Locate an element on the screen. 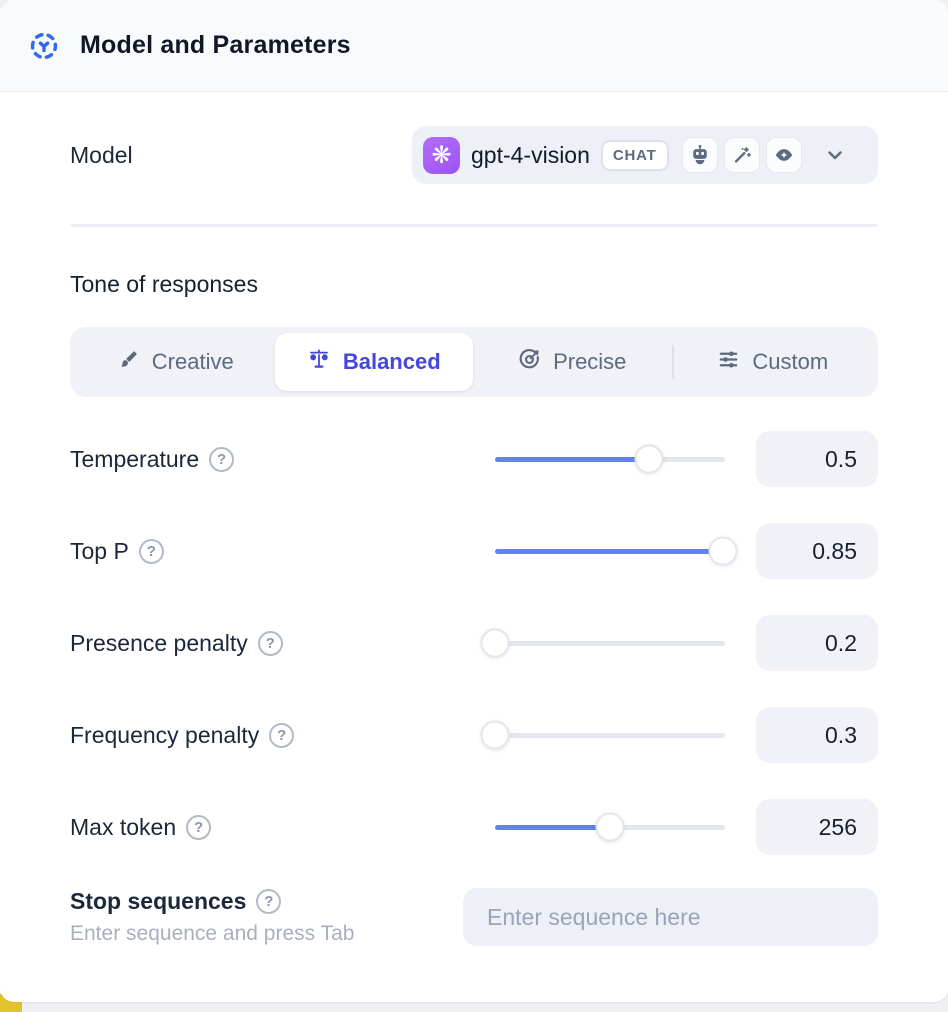 The image size is (948, 1012). temperature-label: Temperature is located at coordinates (135, 458).